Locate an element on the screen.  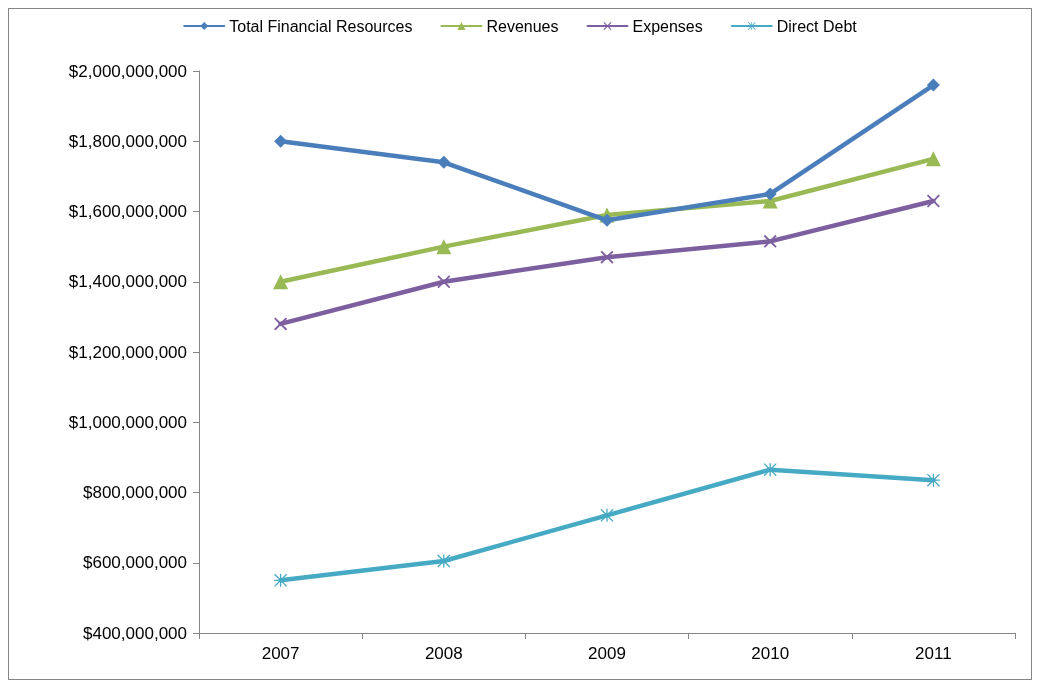
x-tick-label: 2009 is located at coordinates (607, 653).